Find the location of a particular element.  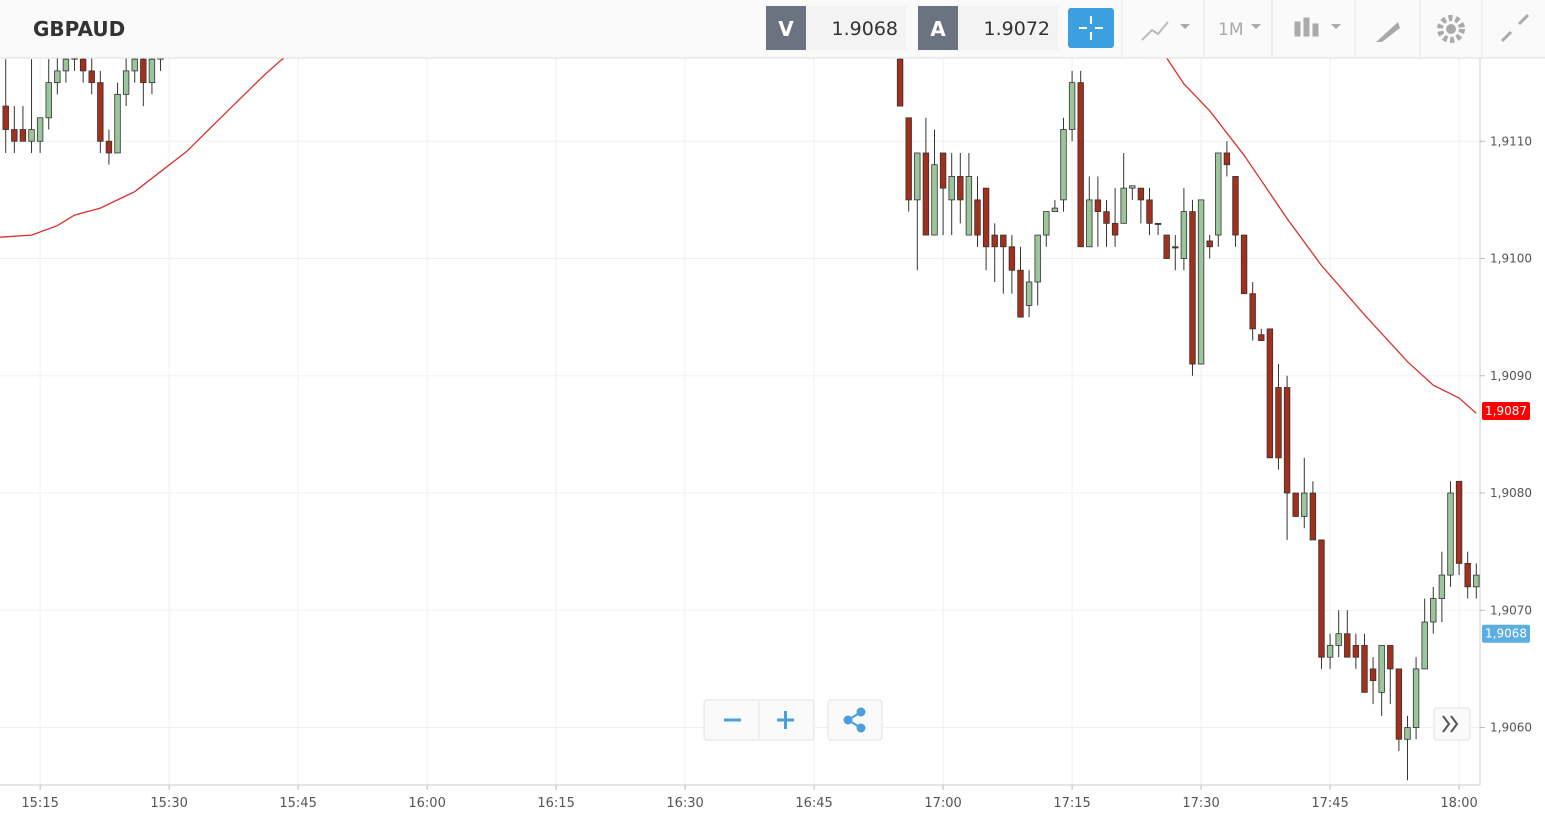

collapse-button is located at coordinates (1515, 28).